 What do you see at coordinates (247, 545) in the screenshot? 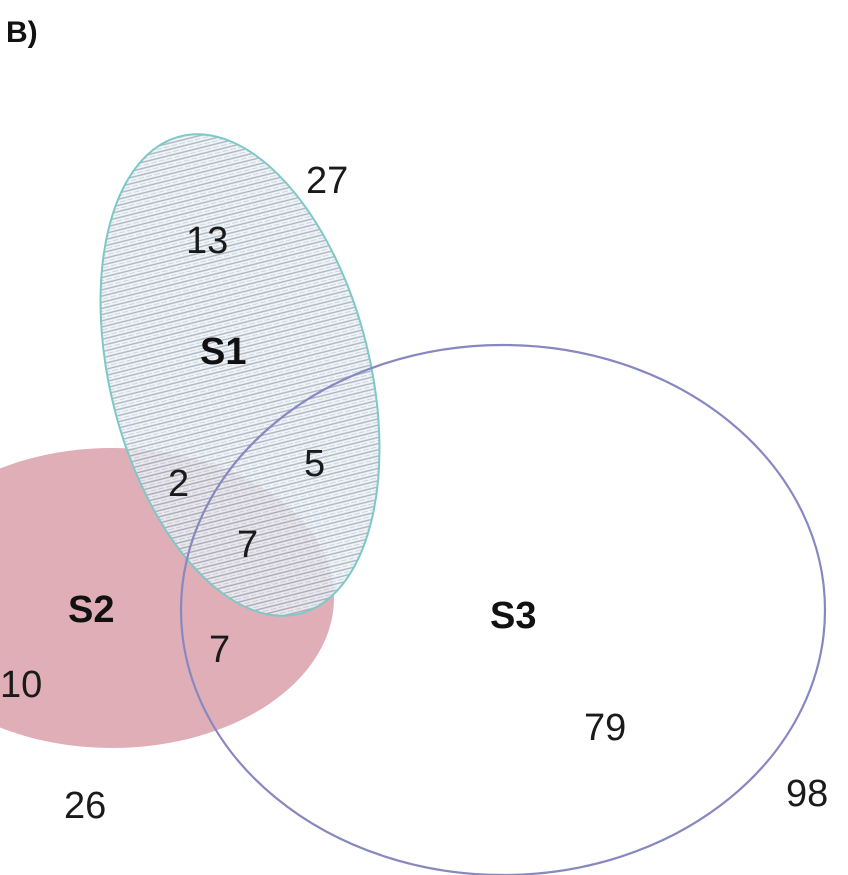
I see `s1-s2-s3-count: 7` at bounding box center [247, 545].